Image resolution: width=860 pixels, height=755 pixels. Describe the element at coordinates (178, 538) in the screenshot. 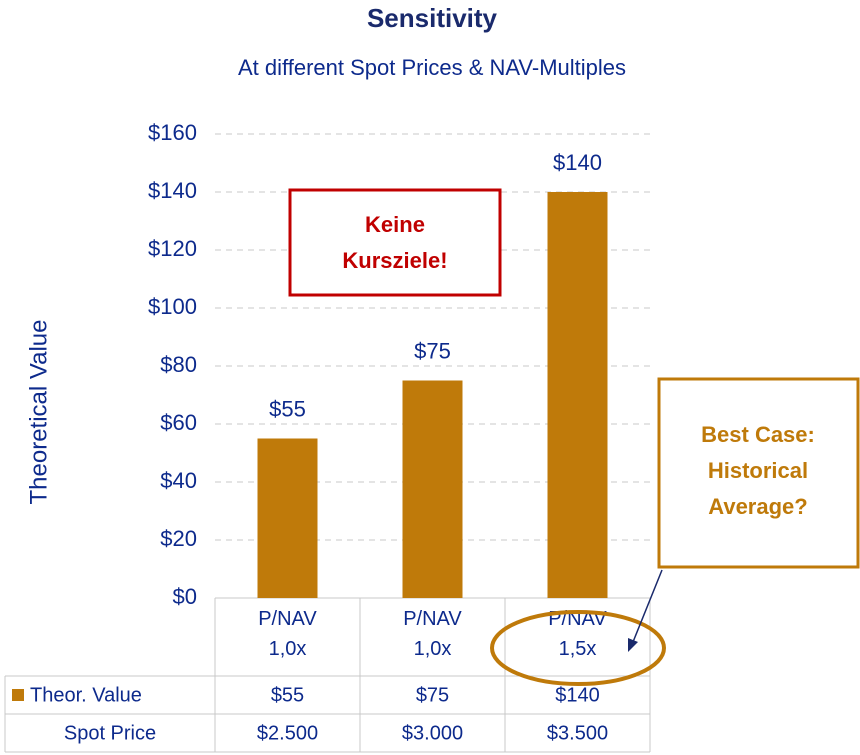

I see `y-tick-label: $20` at that location.